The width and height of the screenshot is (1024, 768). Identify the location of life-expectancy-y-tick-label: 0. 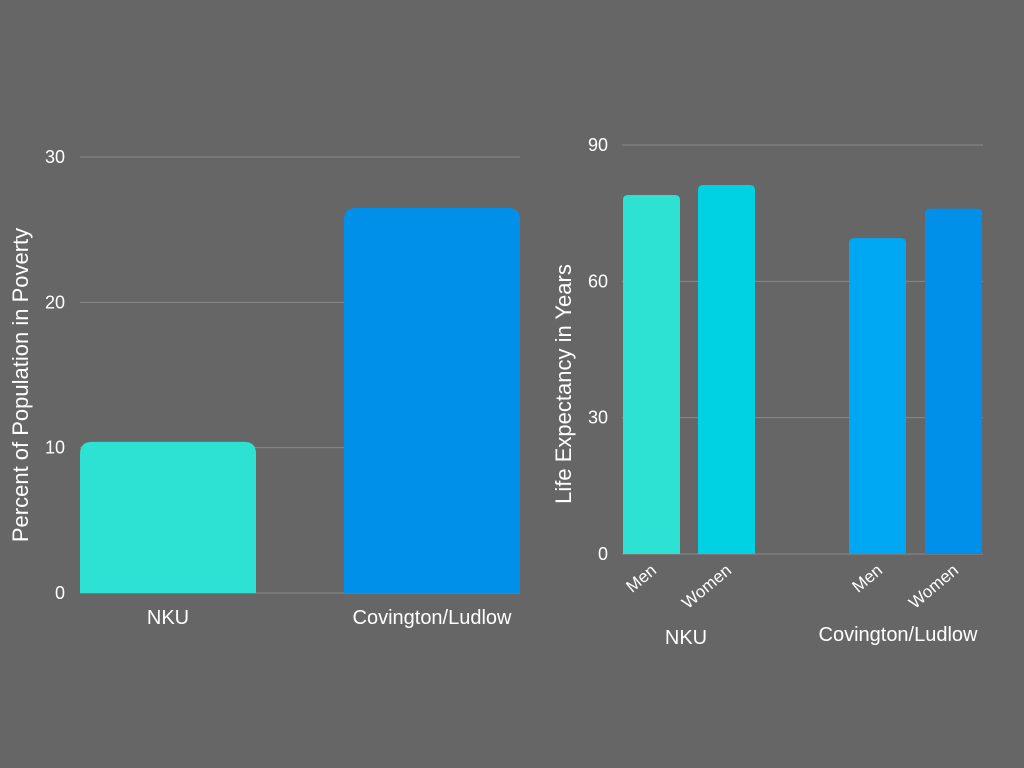
(603, 554).